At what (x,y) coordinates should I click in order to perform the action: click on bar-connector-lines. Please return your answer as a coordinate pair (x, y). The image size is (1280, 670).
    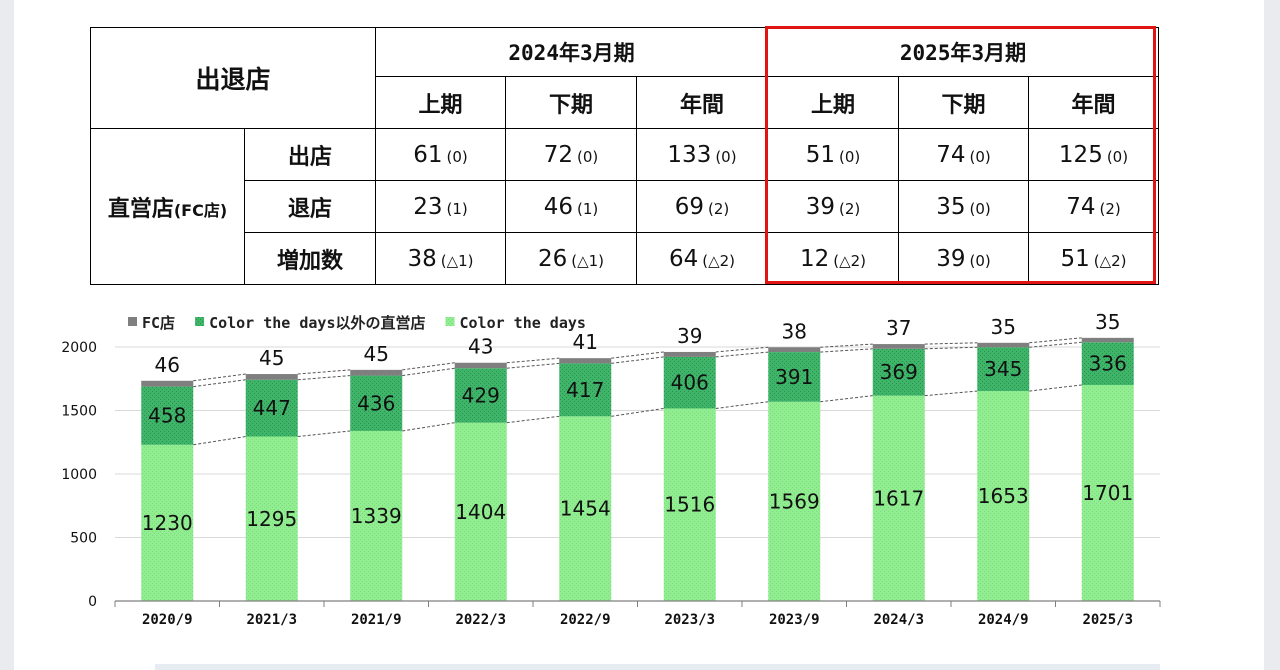
    Looking at the image, I should click on (637, 391).